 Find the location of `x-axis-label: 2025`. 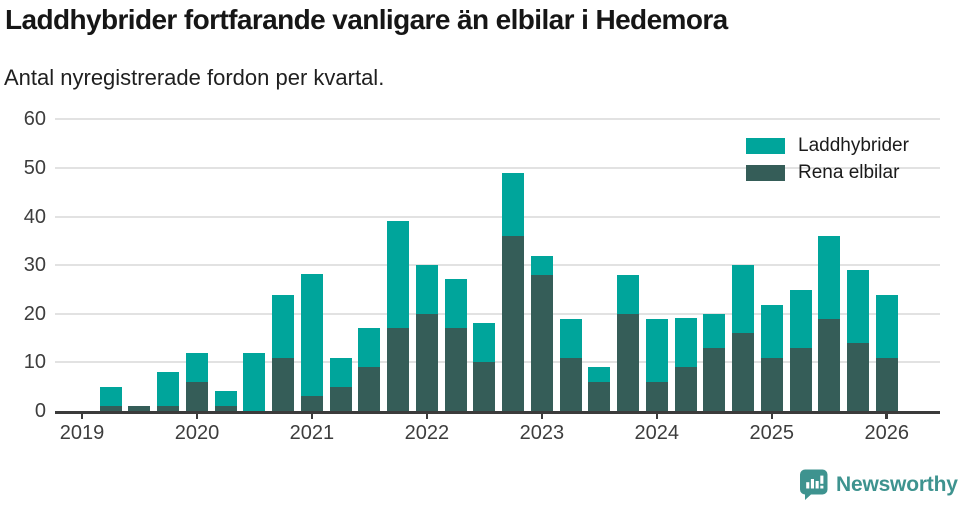

x-axis-label: 2025 is located at coordinates (772, 433).